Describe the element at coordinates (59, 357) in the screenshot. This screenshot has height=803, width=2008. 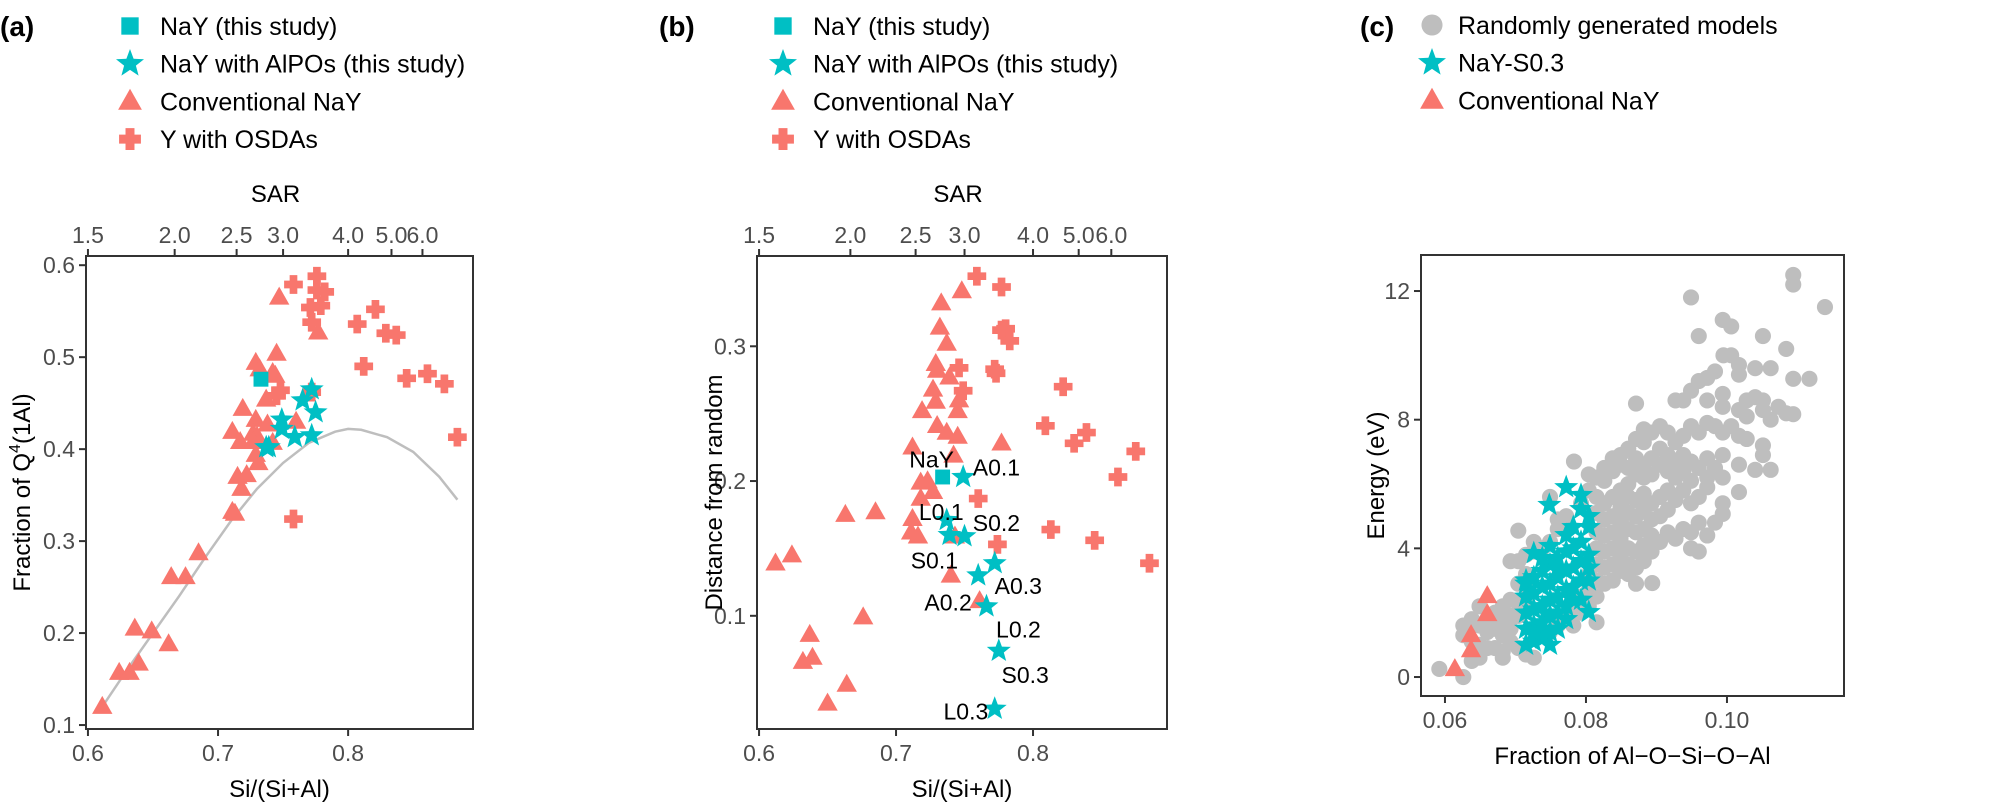
I see `y-tick-label: 0.5` at that location.